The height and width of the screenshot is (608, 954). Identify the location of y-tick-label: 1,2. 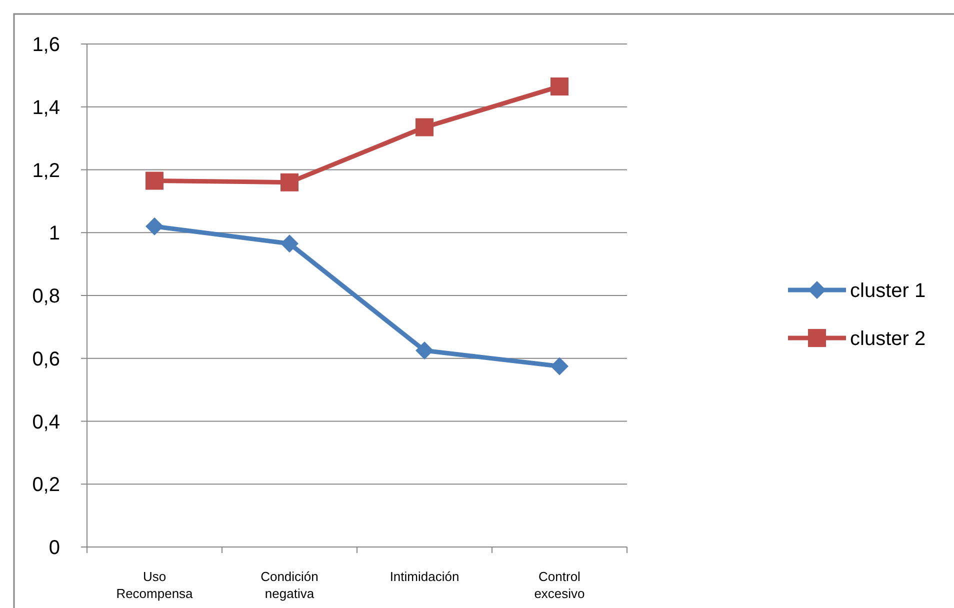
(46, 171).